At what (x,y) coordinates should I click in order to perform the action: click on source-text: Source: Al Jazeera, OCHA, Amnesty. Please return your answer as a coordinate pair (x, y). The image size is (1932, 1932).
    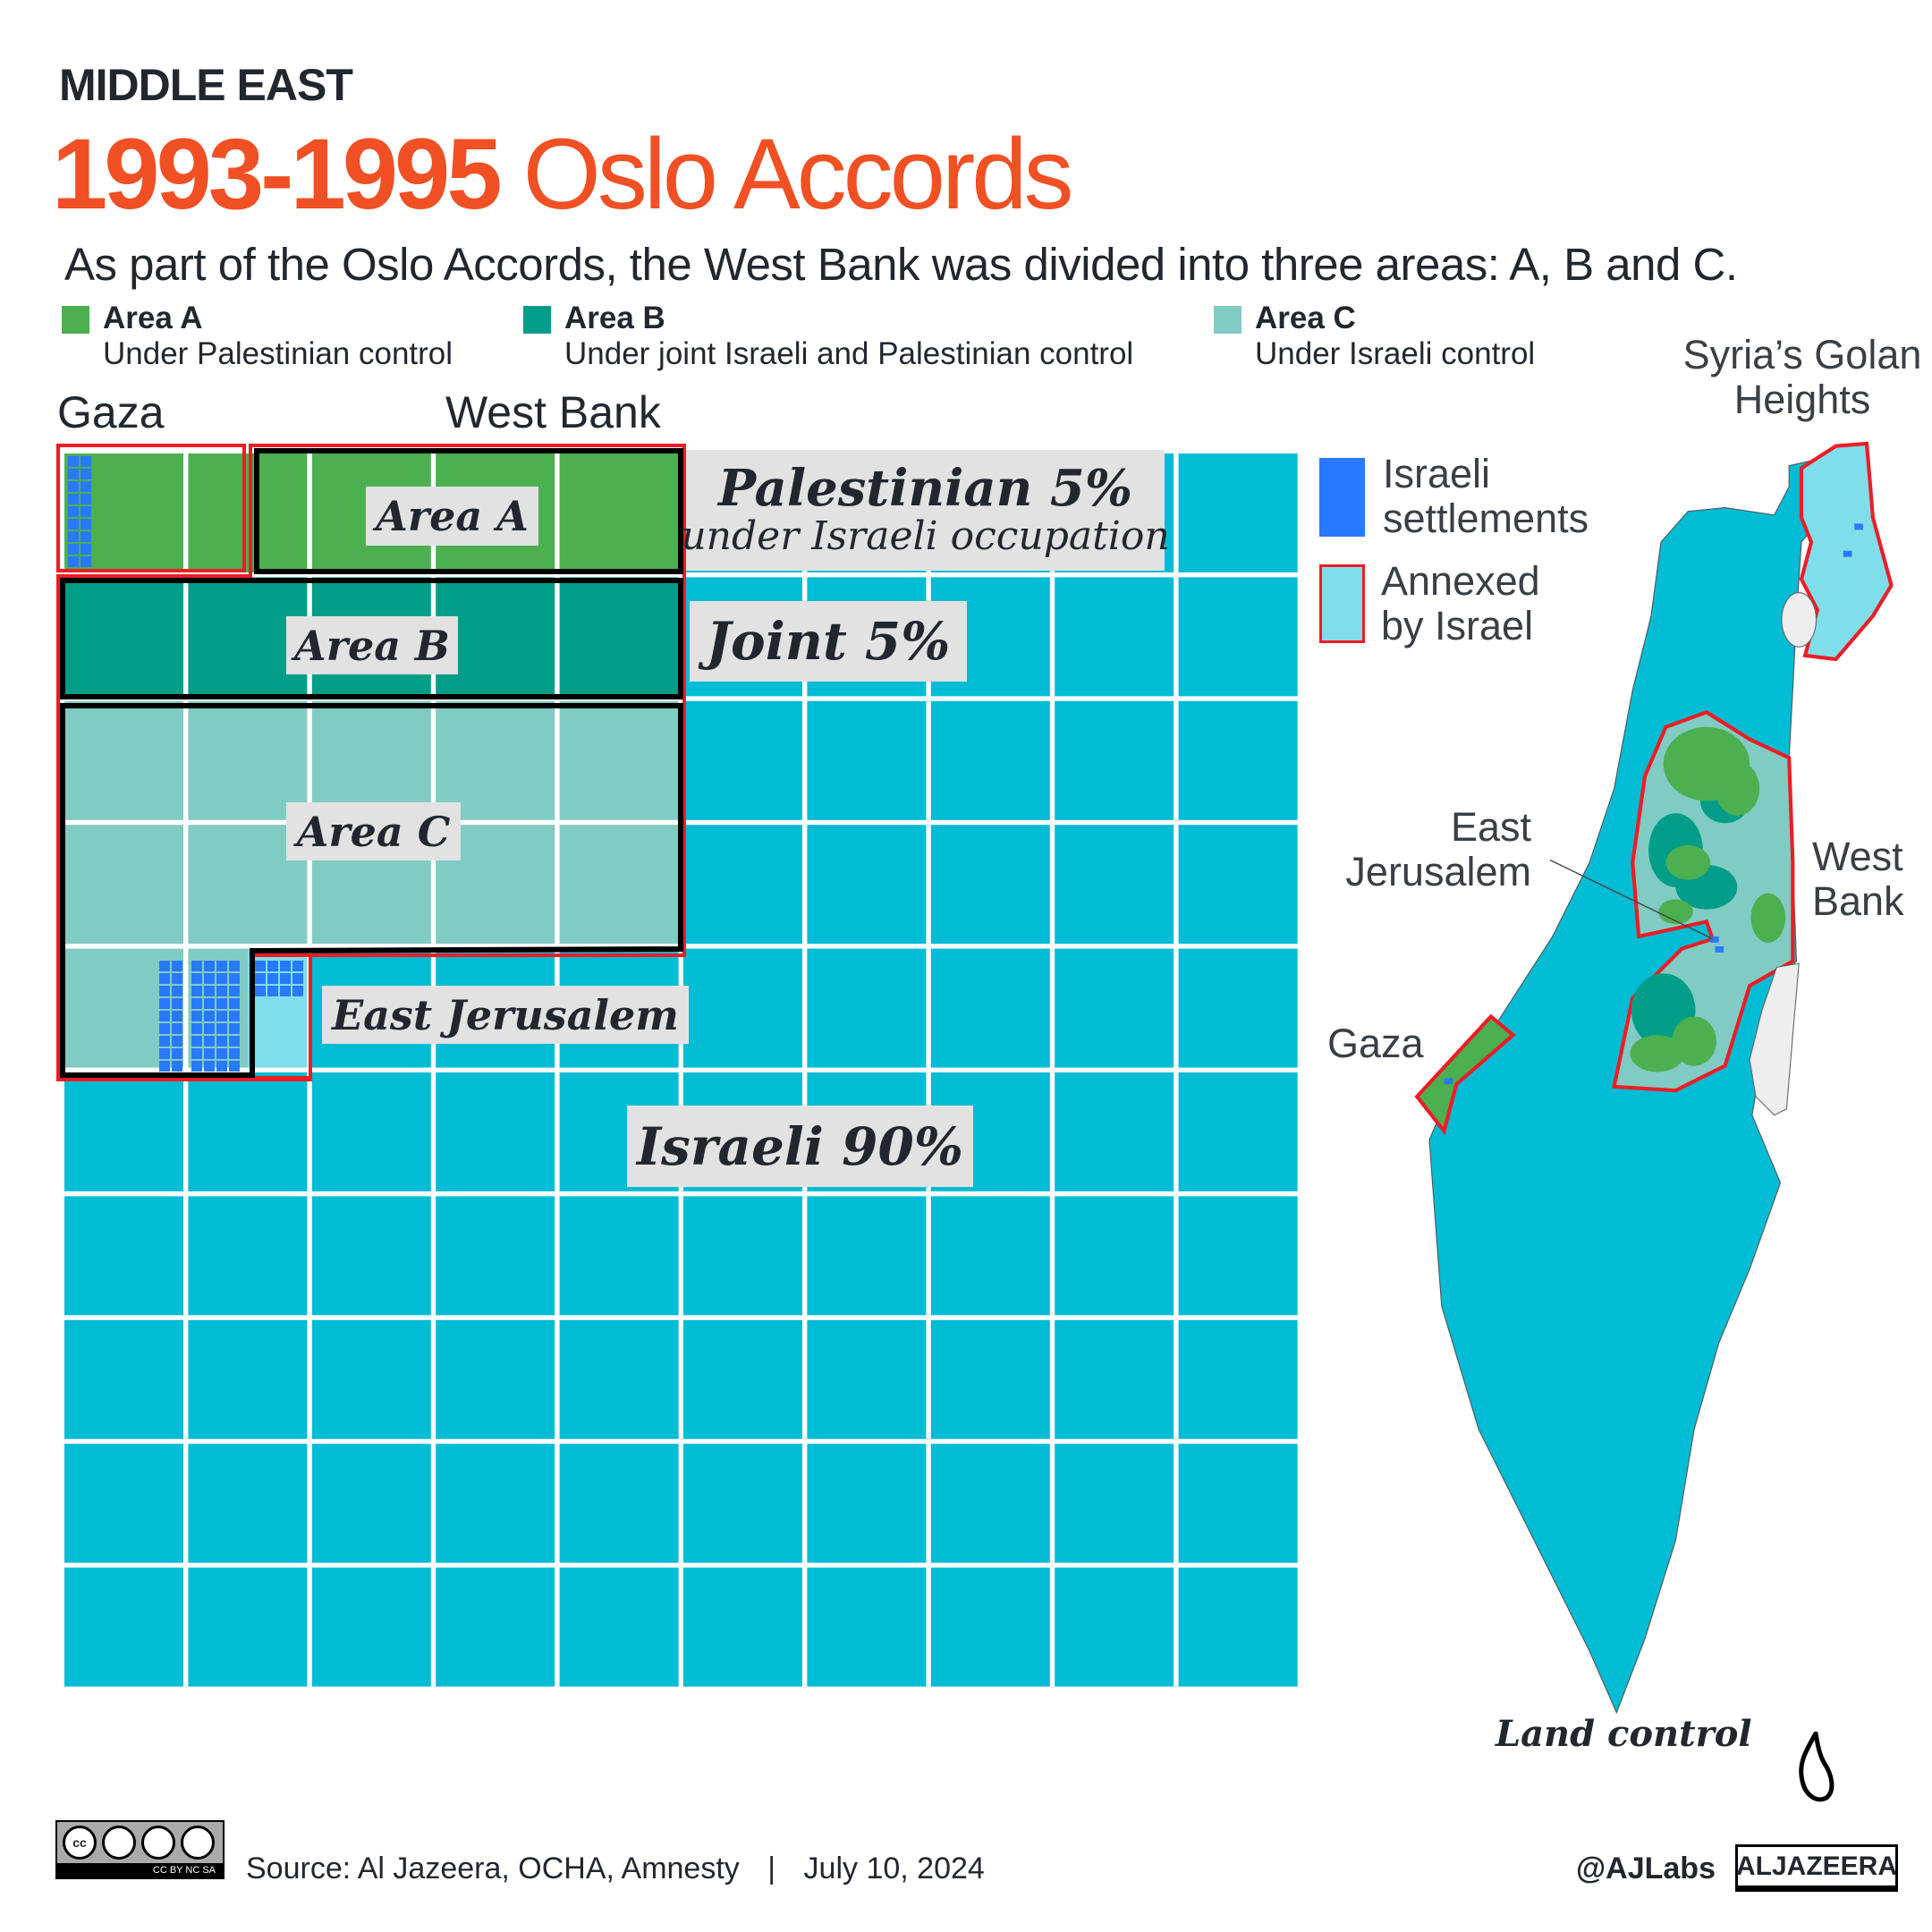
    Looking at the image, I should click on (493, 1868).